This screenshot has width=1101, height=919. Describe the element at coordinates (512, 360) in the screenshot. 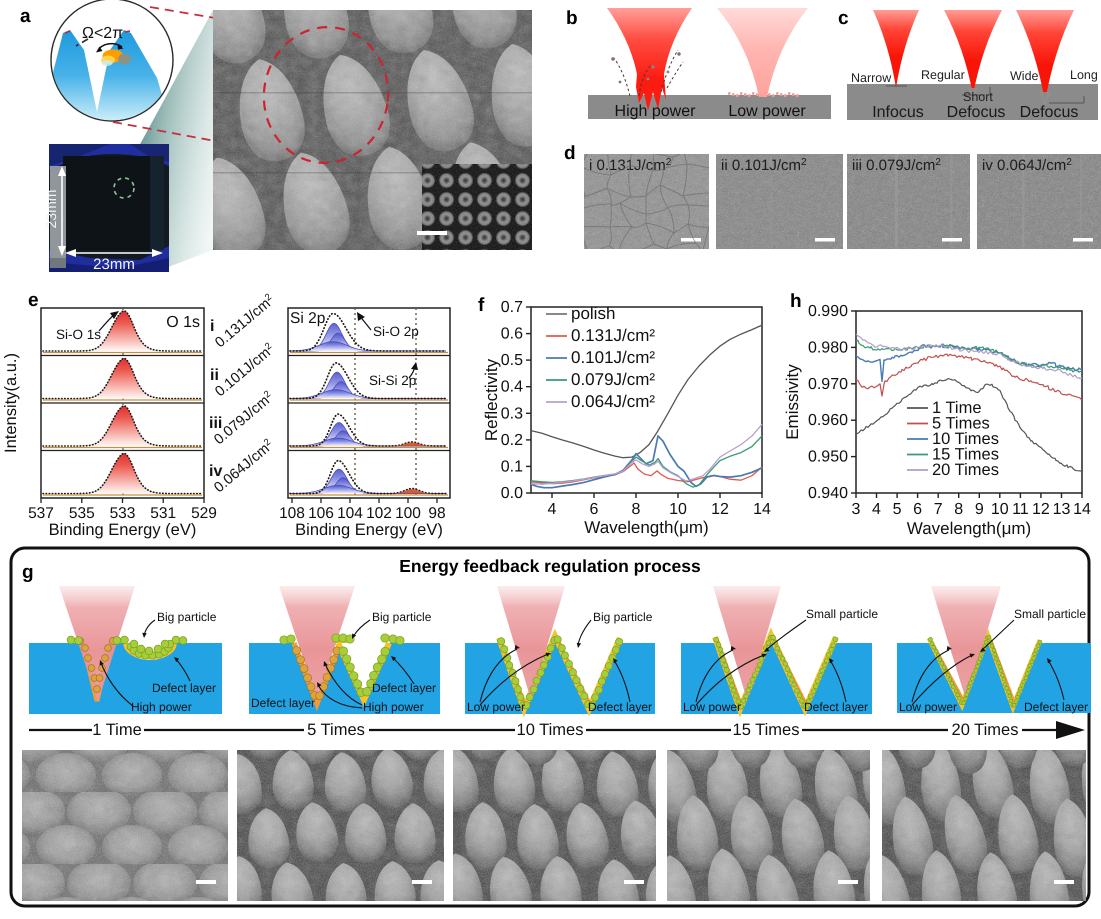

I see `svg-text: 0.5` at that location.